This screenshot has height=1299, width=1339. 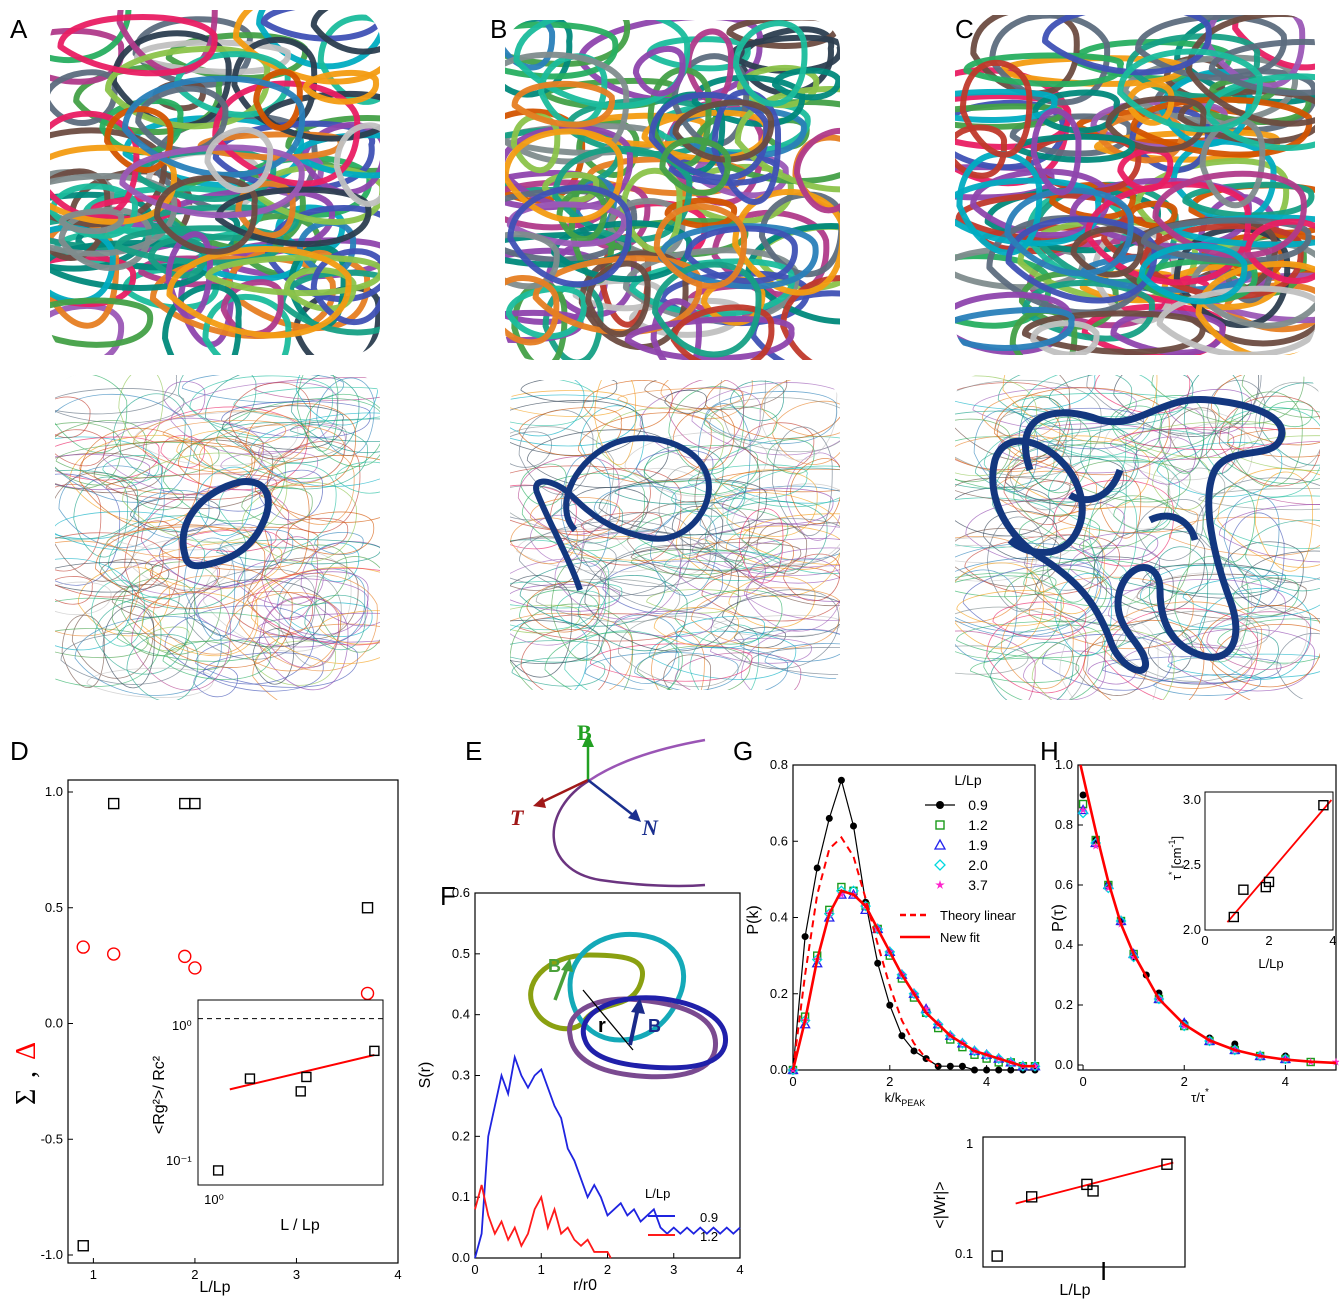 What do you see at coordinates (397, 1274) in the screenshot?
I see `panel-d-xtick-label: 4` at bounding box center [397, 1274].